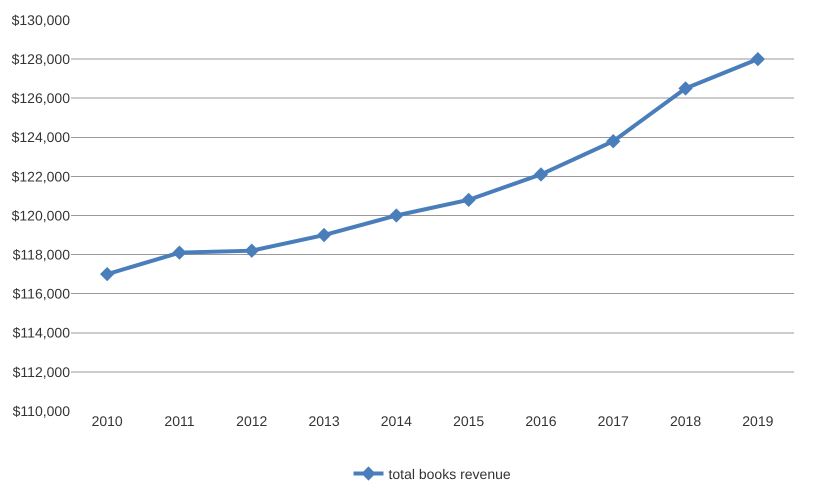  What do you see at coordinates (41, 20) in the screenshot?
I see `y-tick-label: $130,000` at bounding box center [41, 20].